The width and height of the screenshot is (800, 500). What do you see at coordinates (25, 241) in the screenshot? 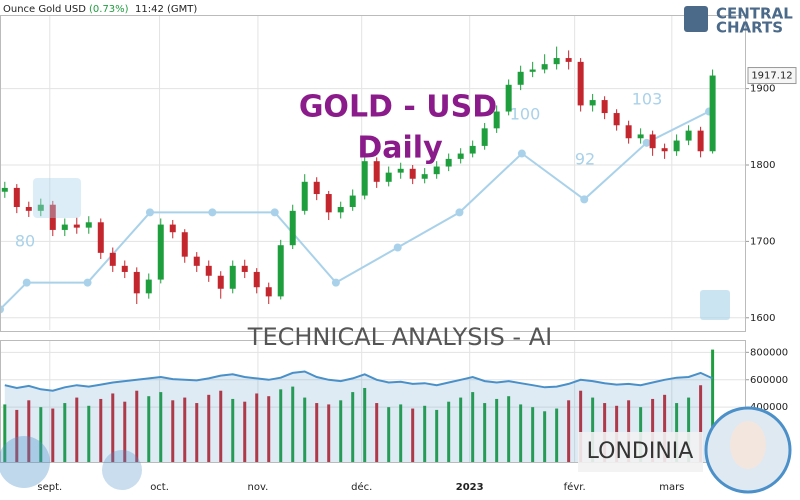
I see `score-label: 80` at bounding box center [25, 241].